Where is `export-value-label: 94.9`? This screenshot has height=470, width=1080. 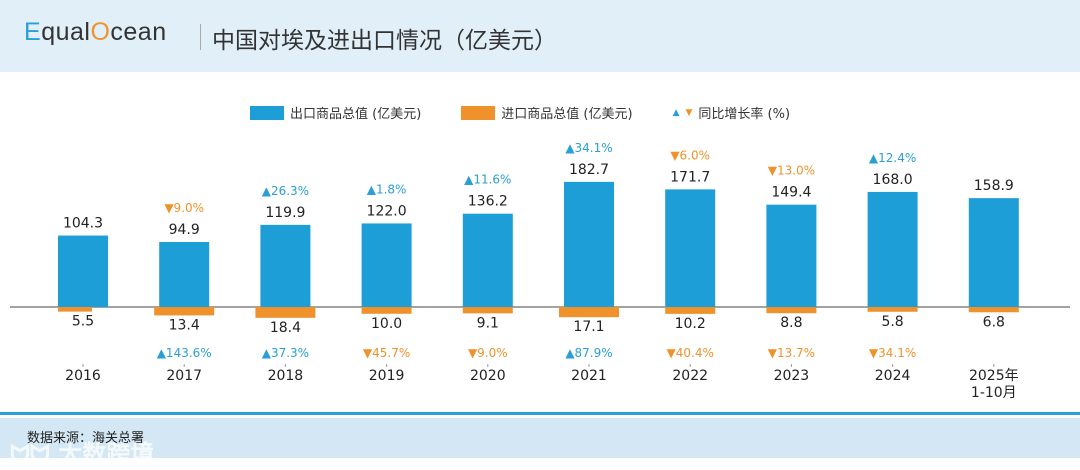 export-value-label: 94.9 is located at coordinates (184, 230).